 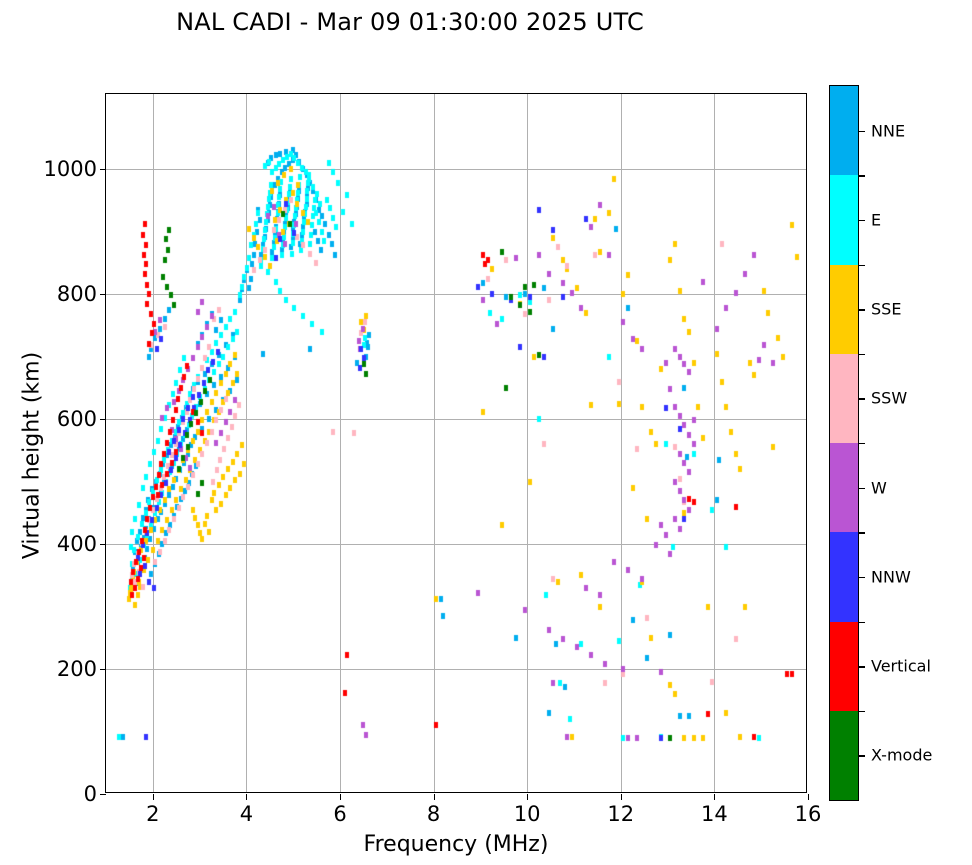 What do you see at coordinates (714, 814) in the screenshot?
I see `x-tick-label: 14` at bounding box center [714, 814].